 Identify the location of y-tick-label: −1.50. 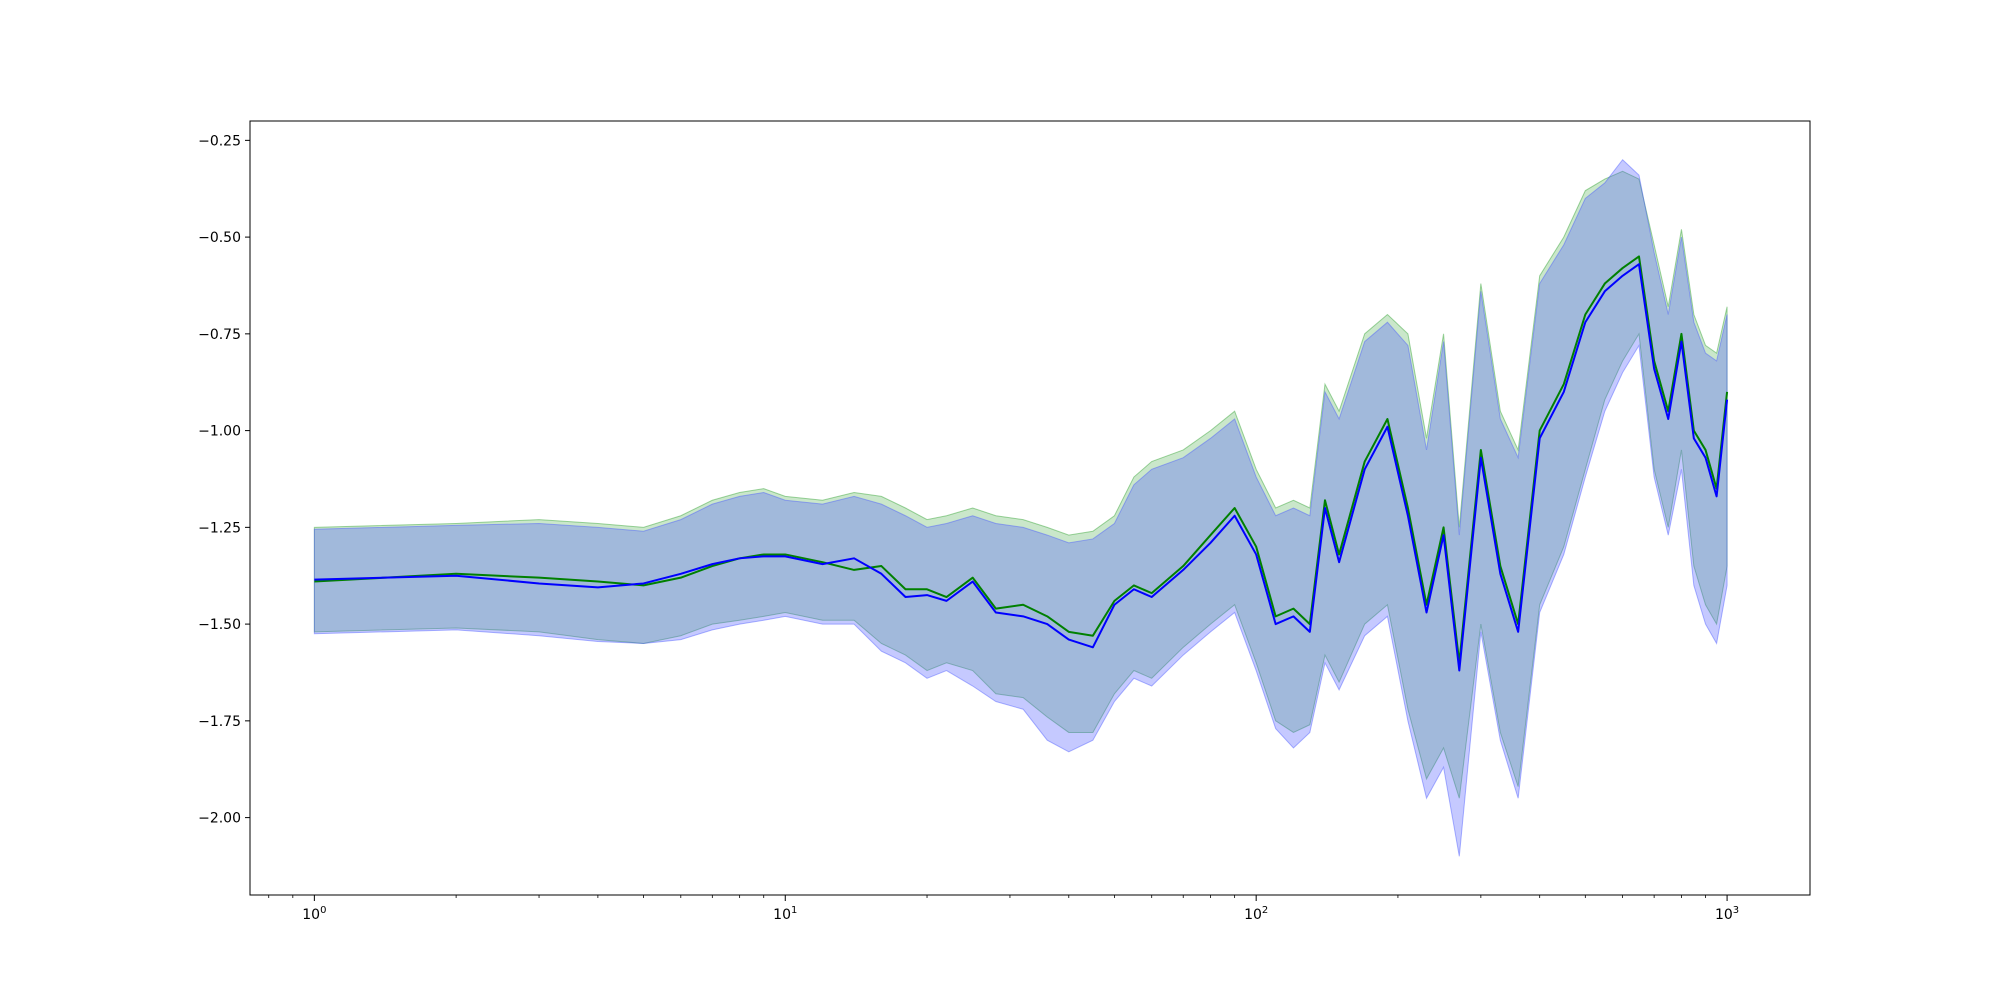
(219, 625).